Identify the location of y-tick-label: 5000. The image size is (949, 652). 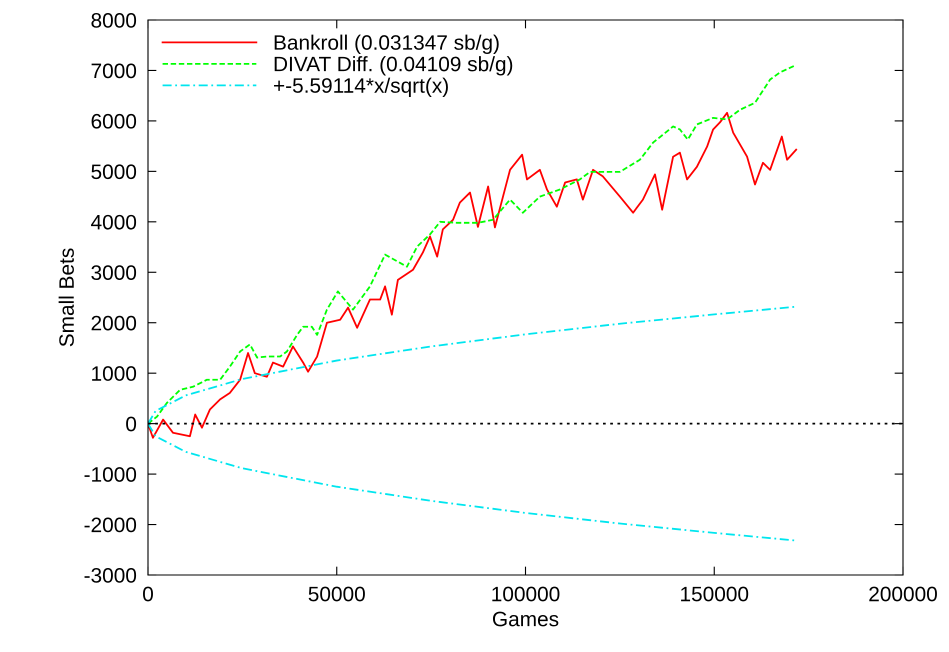
(113, 172).